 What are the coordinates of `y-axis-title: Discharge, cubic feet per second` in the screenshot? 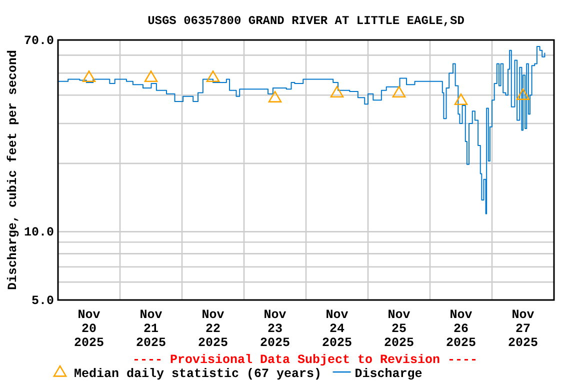 It's located at (13, 170).